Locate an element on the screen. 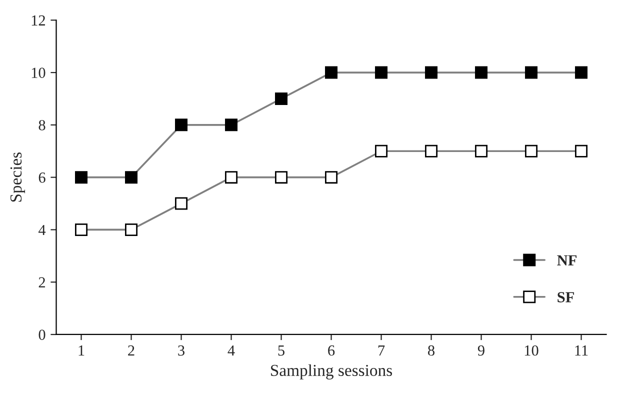  x-tick-label: 1 is located at coordinates (81, 350).